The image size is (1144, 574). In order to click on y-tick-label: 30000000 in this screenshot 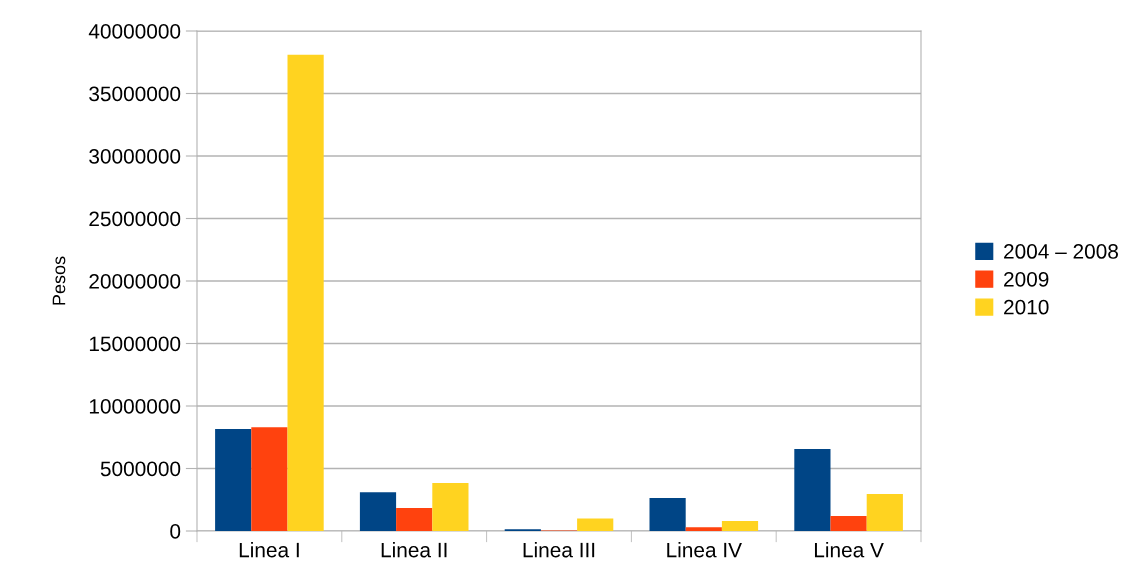, I will do `click(135, 156)`.